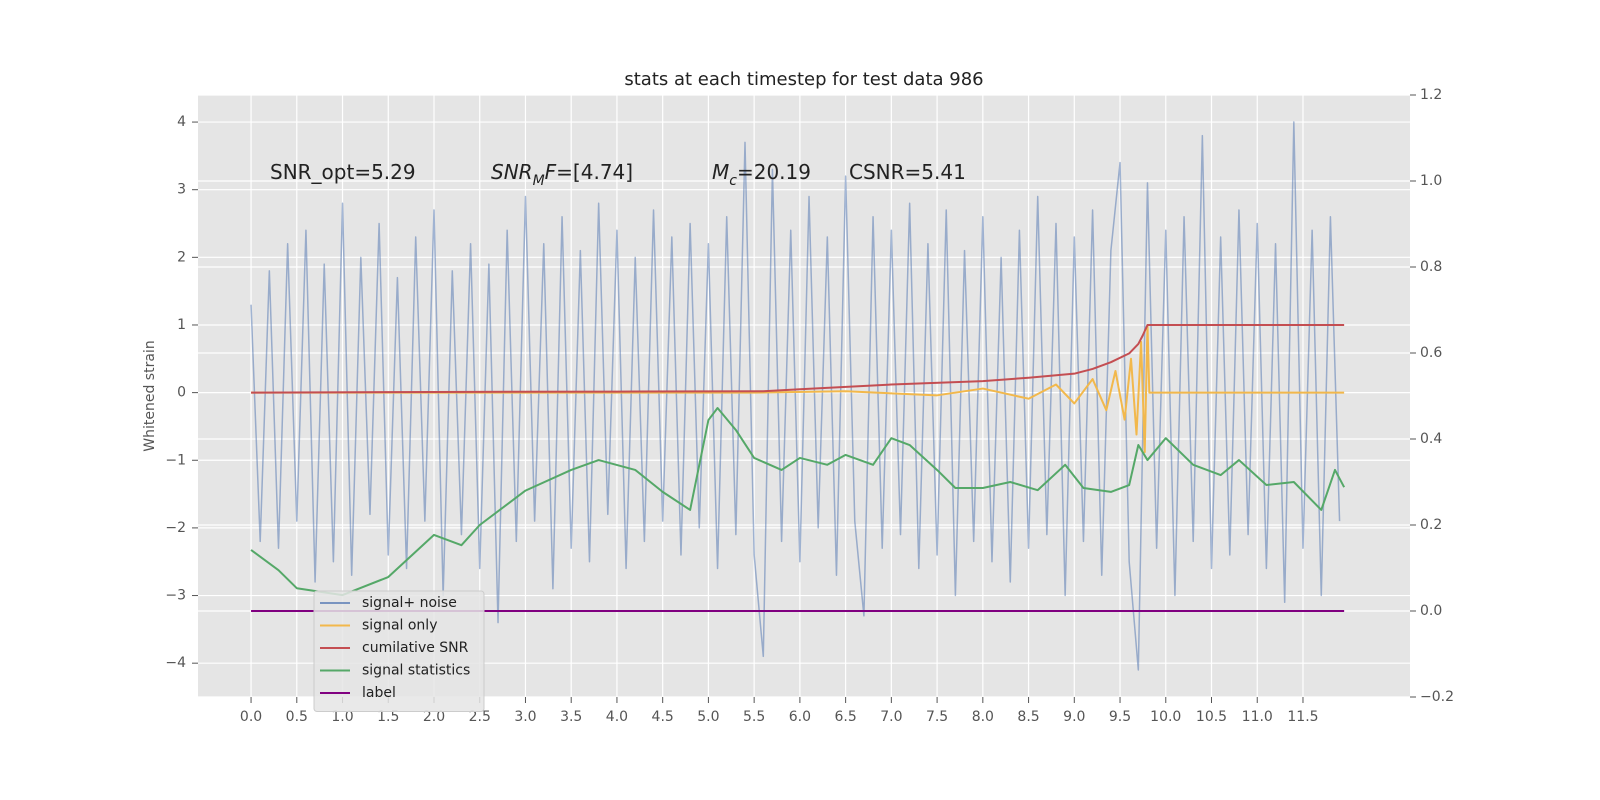 This screenshot has height=800, width=1600. I want to click on x-tick-label: 7.5, so click(937, 717).